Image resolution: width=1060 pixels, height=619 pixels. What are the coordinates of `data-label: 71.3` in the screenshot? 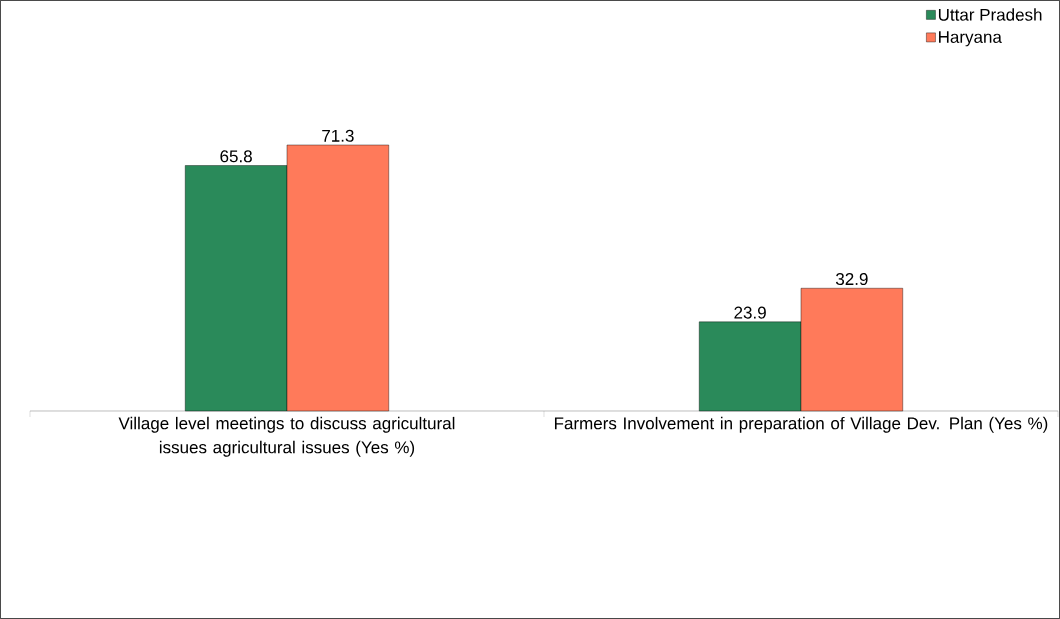 It's located at (338, 135).